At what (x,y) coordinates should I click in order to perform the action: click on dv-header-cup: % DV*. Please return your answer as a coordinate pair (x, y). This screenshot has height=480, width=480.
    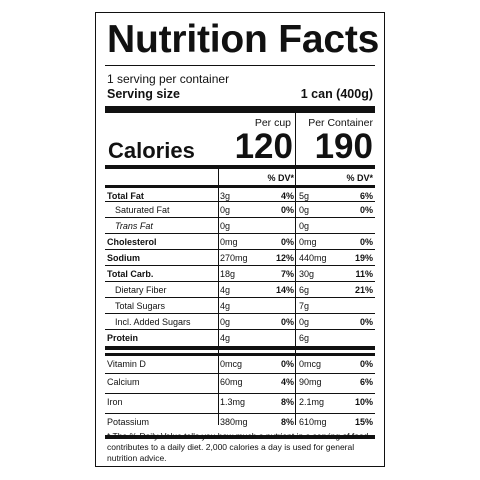
    Looking at the image, I should click on (280, 178).